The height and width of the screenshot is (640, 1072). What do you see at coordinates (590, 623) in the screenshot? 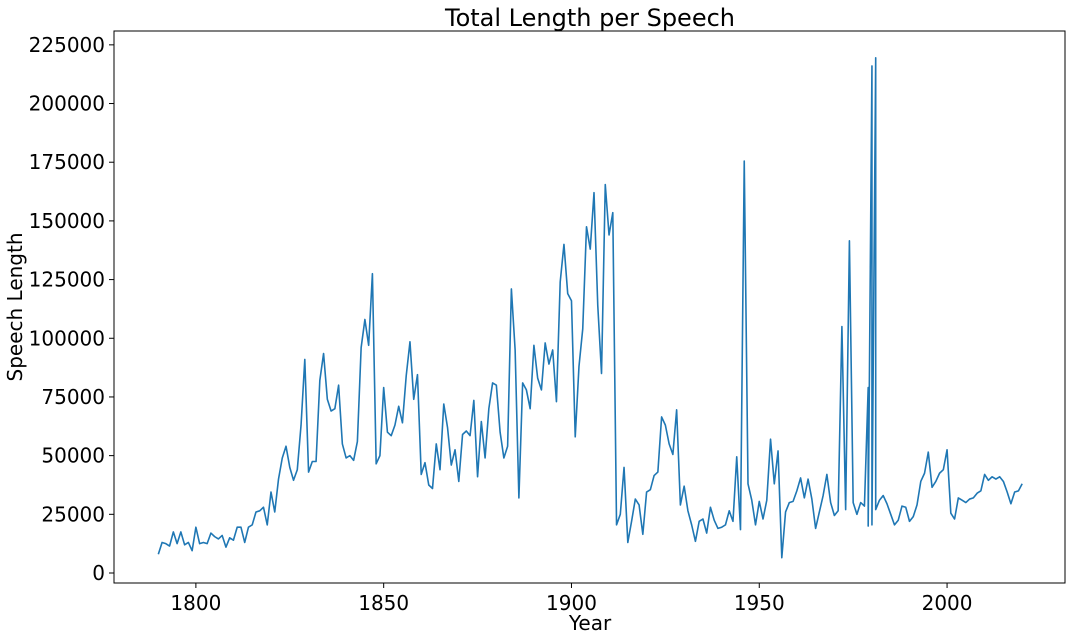
I see `x-axis-label: Year` at bounding box center [590, 623].